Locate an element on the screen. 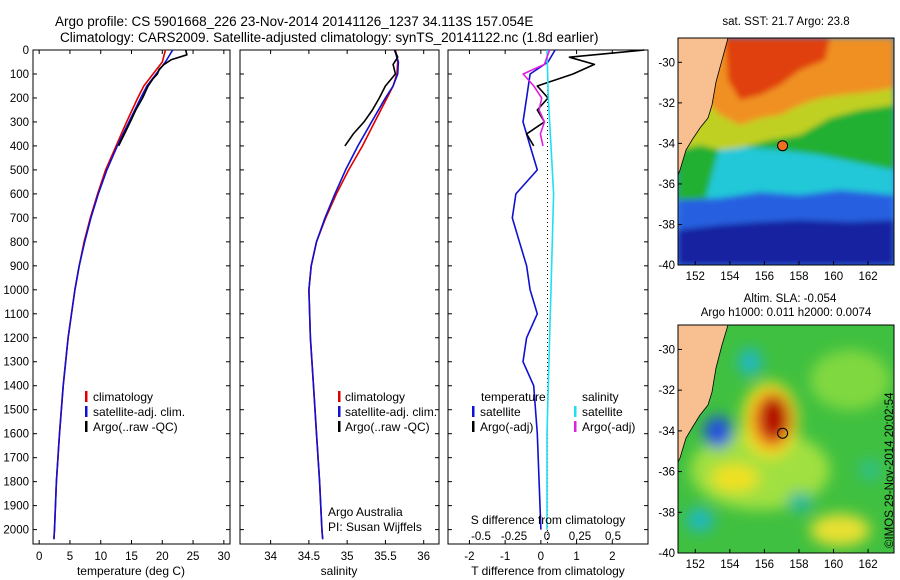  top-tick-label: -0.5 is located at coordinates (481, 537).